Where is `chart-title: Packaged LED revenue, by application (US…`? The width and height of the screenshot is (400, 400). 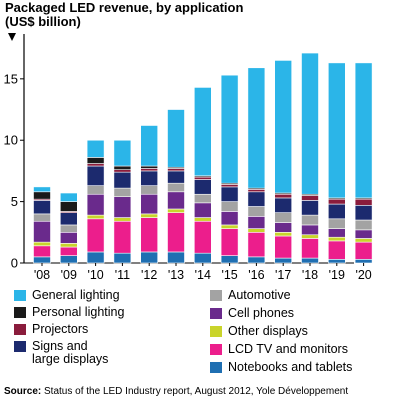 chart-title: Packaged LED revenue, by application (US… is located at coordinates (124, 15).